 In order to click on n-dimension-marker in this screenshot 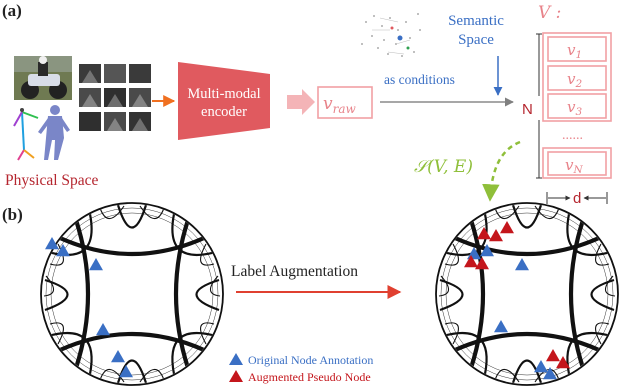, I will do `click(539, 106)`.